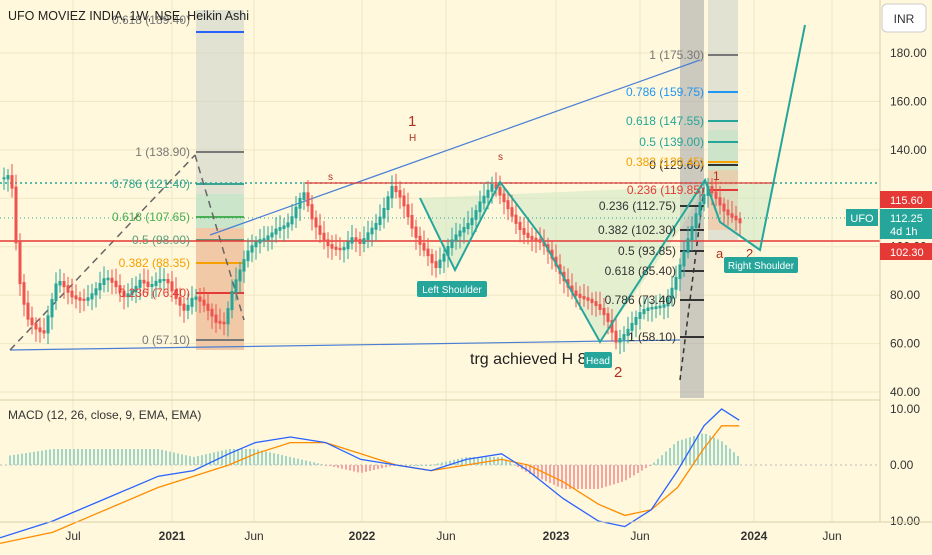 The width and height of the screenshot is (932, 555). I want to click on wave-s1-label: s, so click(330, 177).